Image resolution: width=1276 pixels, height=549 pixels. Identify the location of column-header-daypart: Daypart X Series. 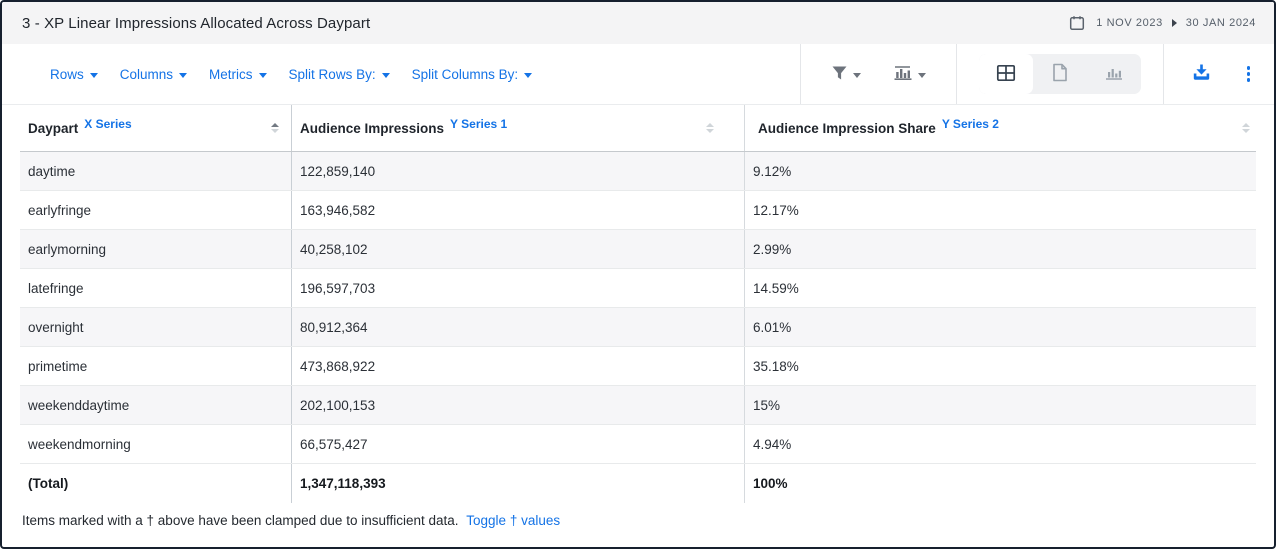
(156, 128).